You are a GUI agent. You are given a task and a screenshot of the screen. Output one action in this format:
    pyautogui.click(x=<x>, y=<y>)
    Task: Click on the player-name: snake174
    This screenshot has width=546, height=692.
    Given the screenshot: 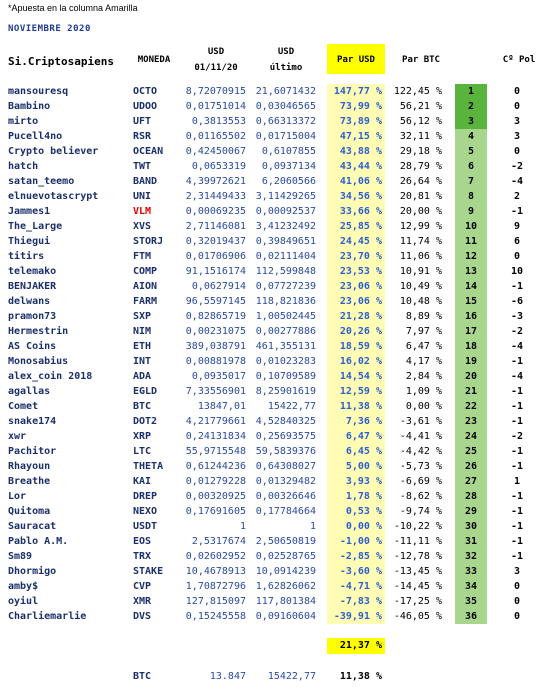 What is the action you would take?
    pyautogui.click(x=32, y=421)
    